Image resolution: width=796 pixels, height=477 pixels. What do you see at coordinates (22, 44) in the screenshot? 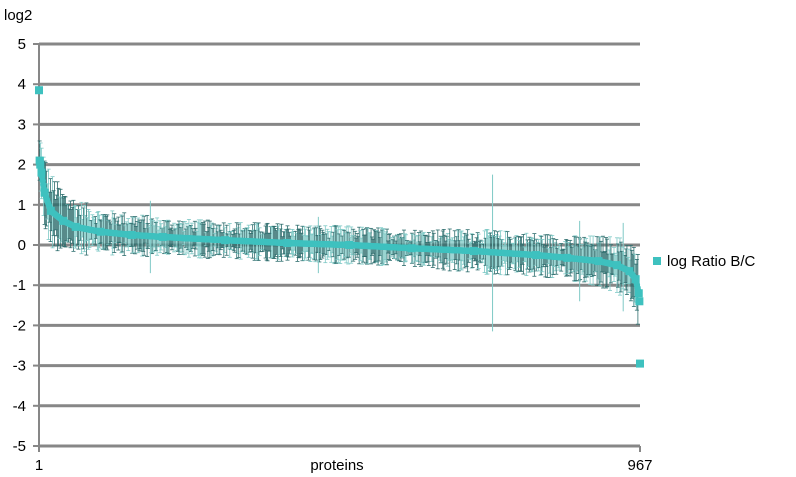
I see `y-tick-label: 5` at bounding box center [22, 44].